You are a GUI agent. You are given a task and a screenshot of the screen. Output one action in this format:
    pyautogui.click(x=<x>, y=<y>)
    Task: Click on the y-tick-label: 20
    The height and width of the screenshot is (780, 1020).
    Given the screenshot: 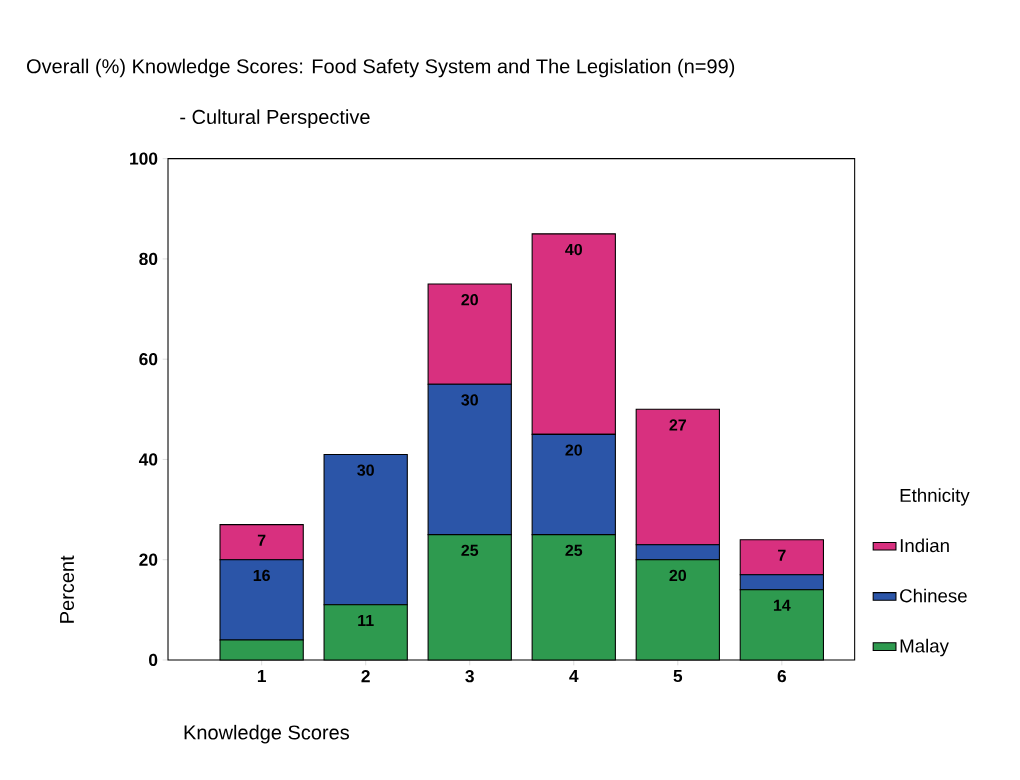 What is the action you would take?
    pyautogui.click(x=148, y=559)
    